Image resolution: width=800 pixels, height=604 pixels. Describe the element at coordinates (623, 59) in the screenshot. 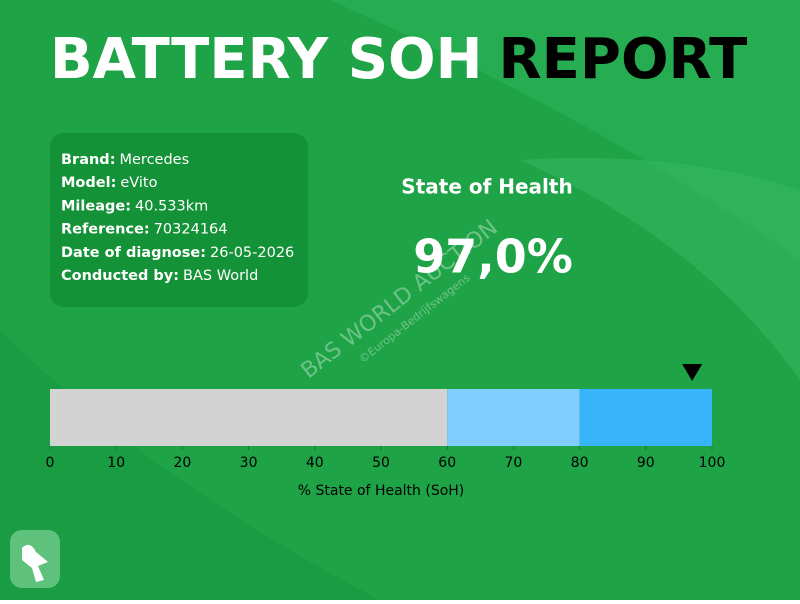

I see `title-dark: REPORT` at that location.